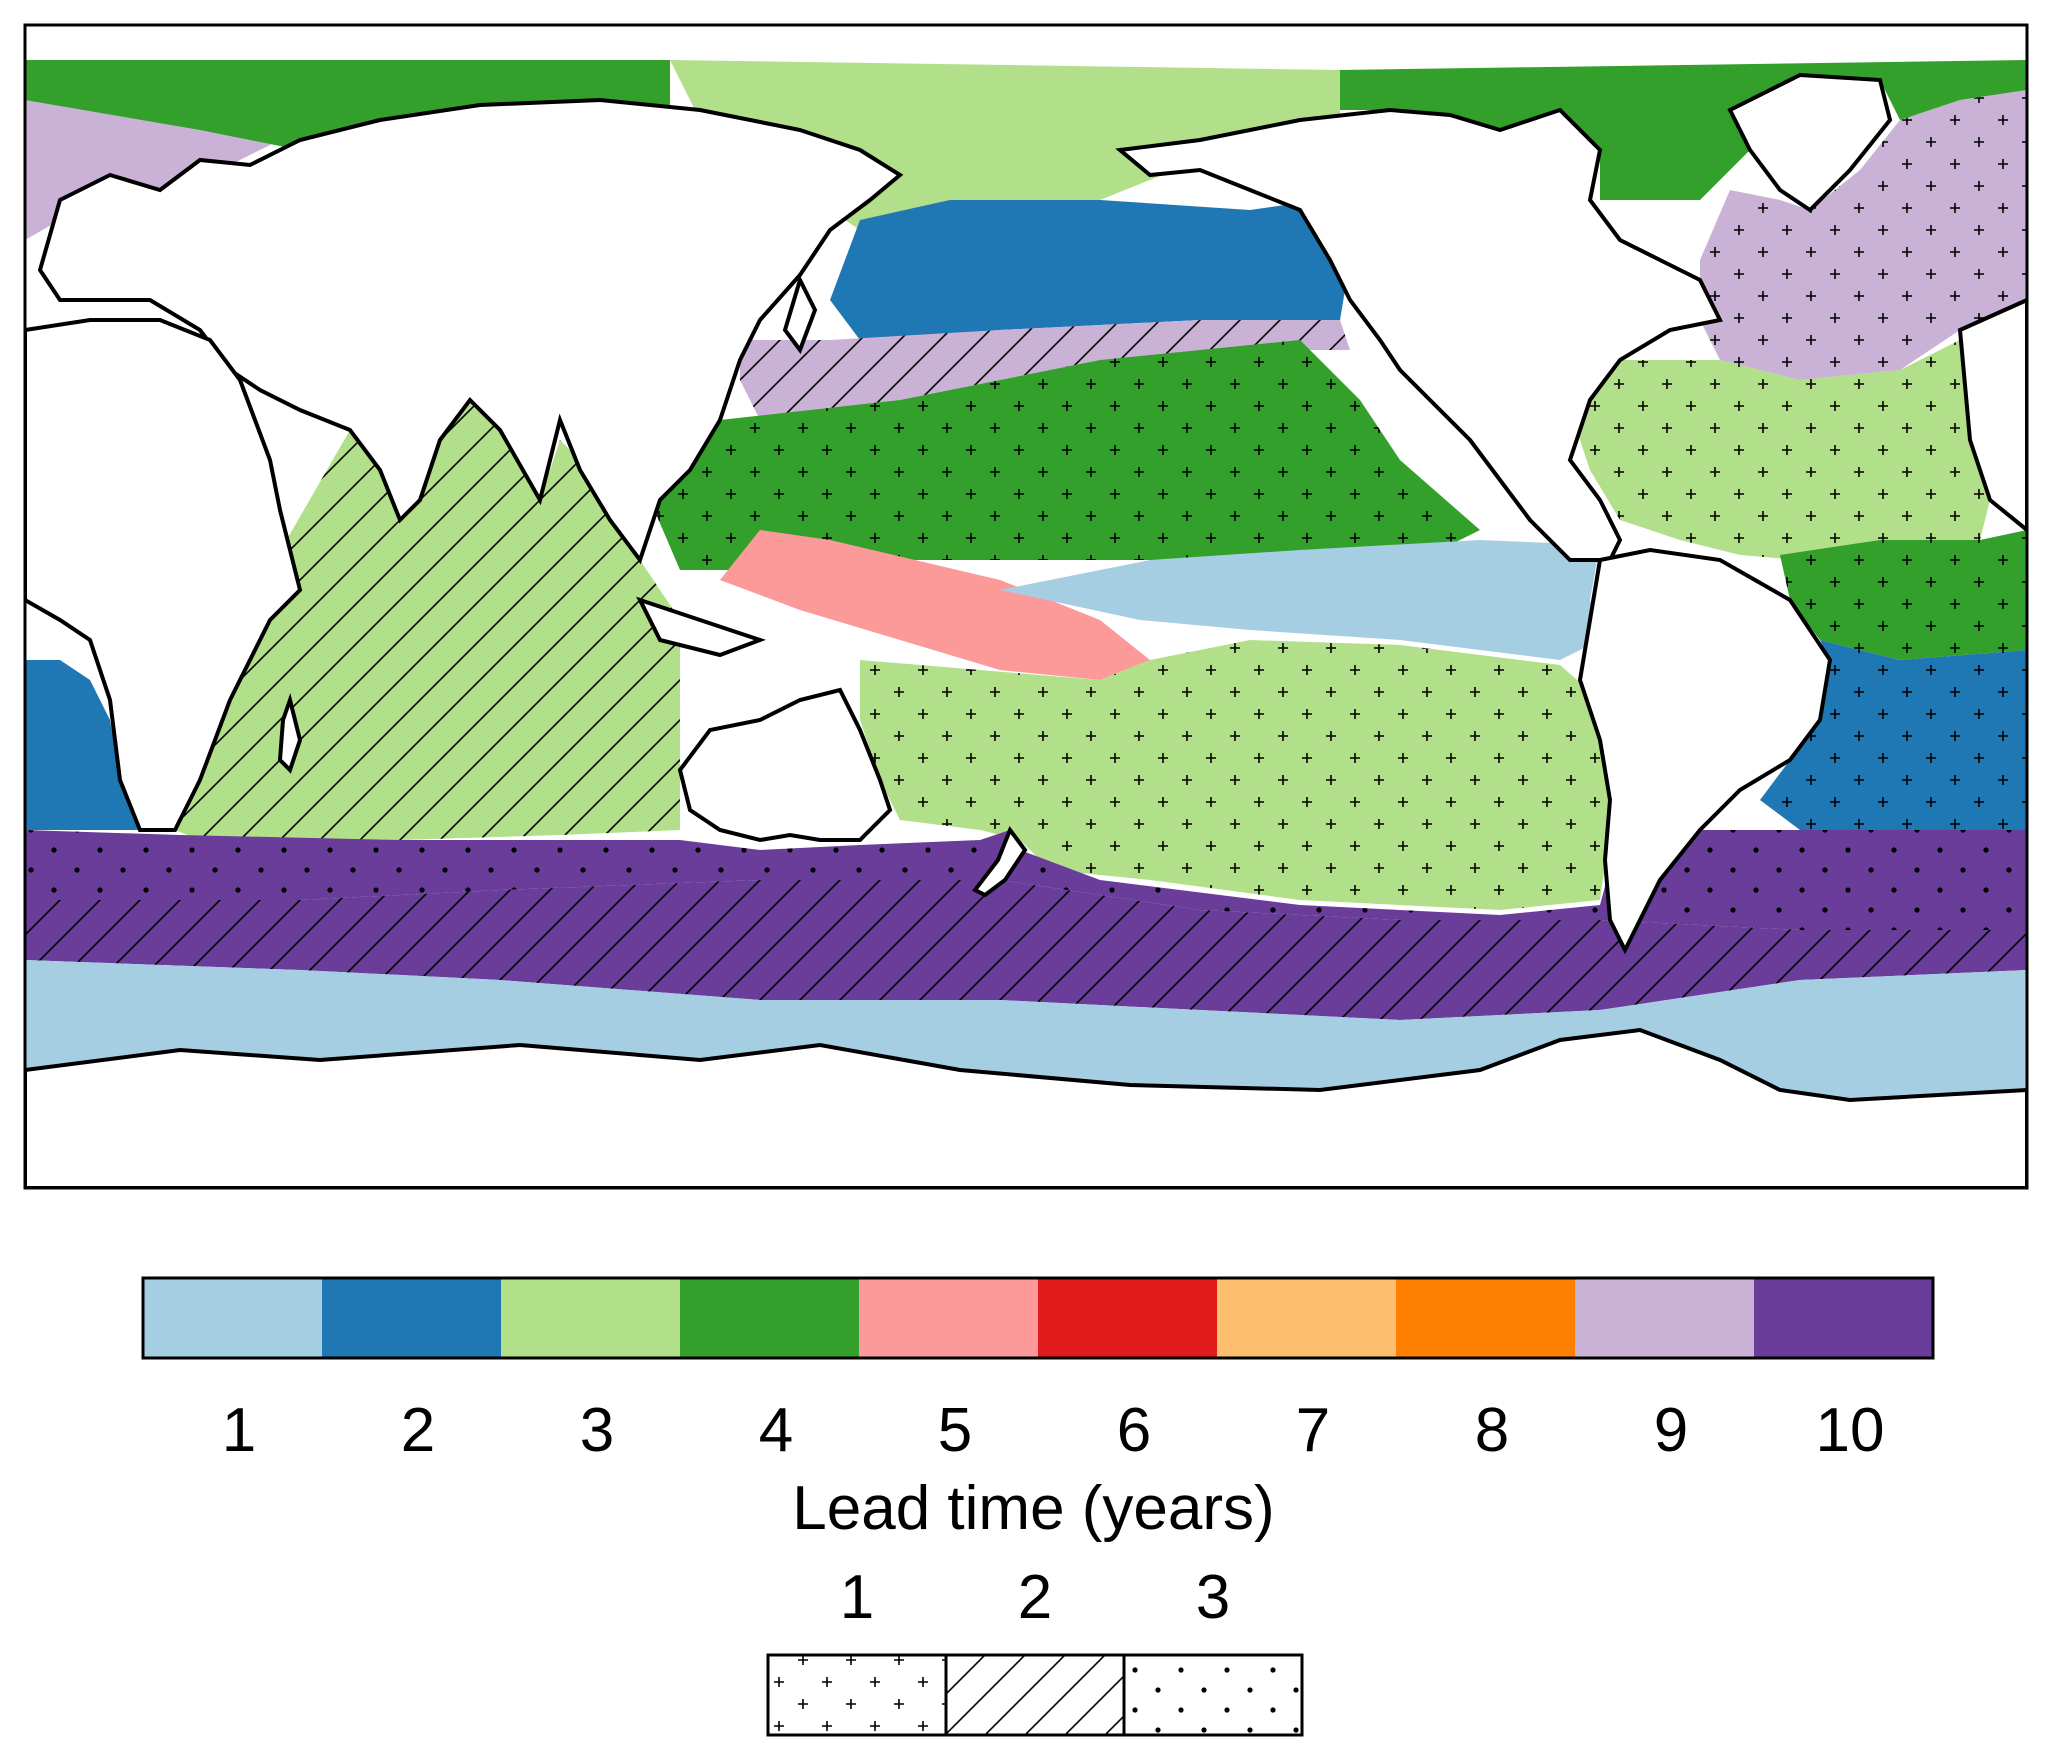 Image resolution: width=2067 pixels, height=1756 pixels. I want to click on colorbar-tick-2: 2, so click(418, 1430).